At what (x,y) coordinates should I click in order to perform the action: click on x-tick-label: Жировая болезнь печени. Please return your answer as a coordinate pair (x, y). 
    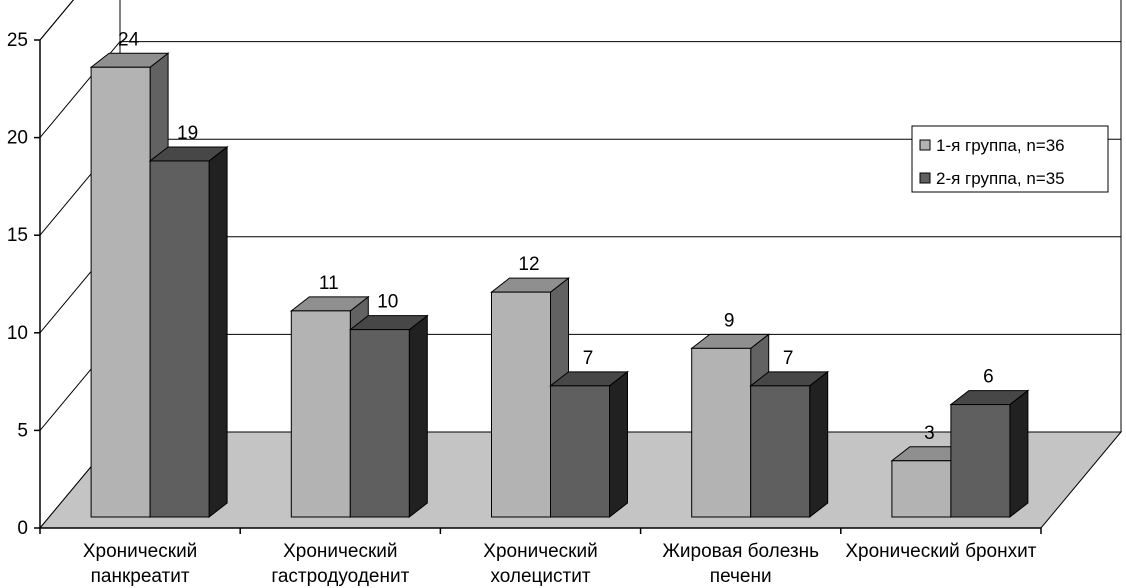
    Looking at the image, I should click on (740, 564).